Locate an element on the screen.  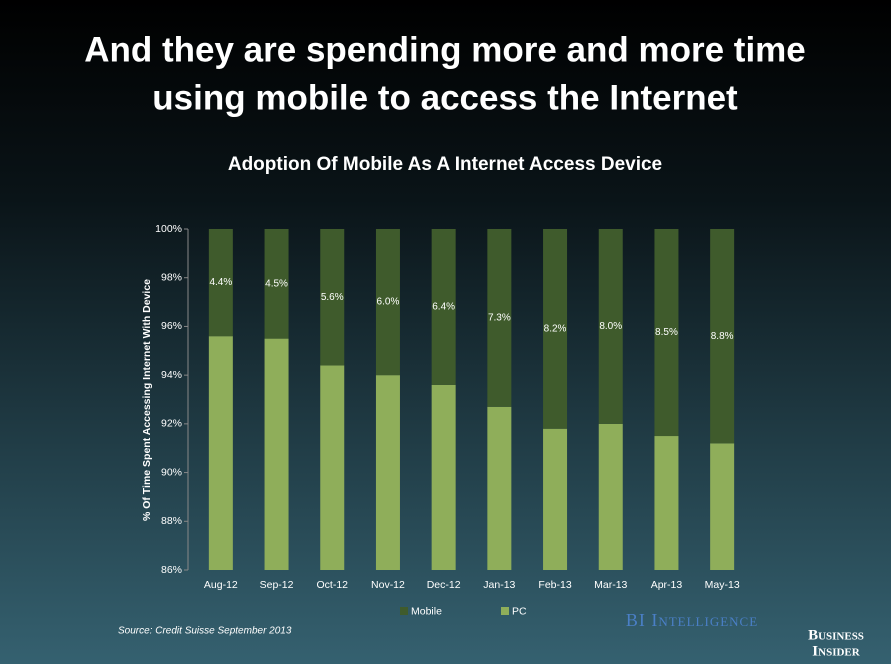
y-tick-label: 88% is located at coordinates (171, 521).